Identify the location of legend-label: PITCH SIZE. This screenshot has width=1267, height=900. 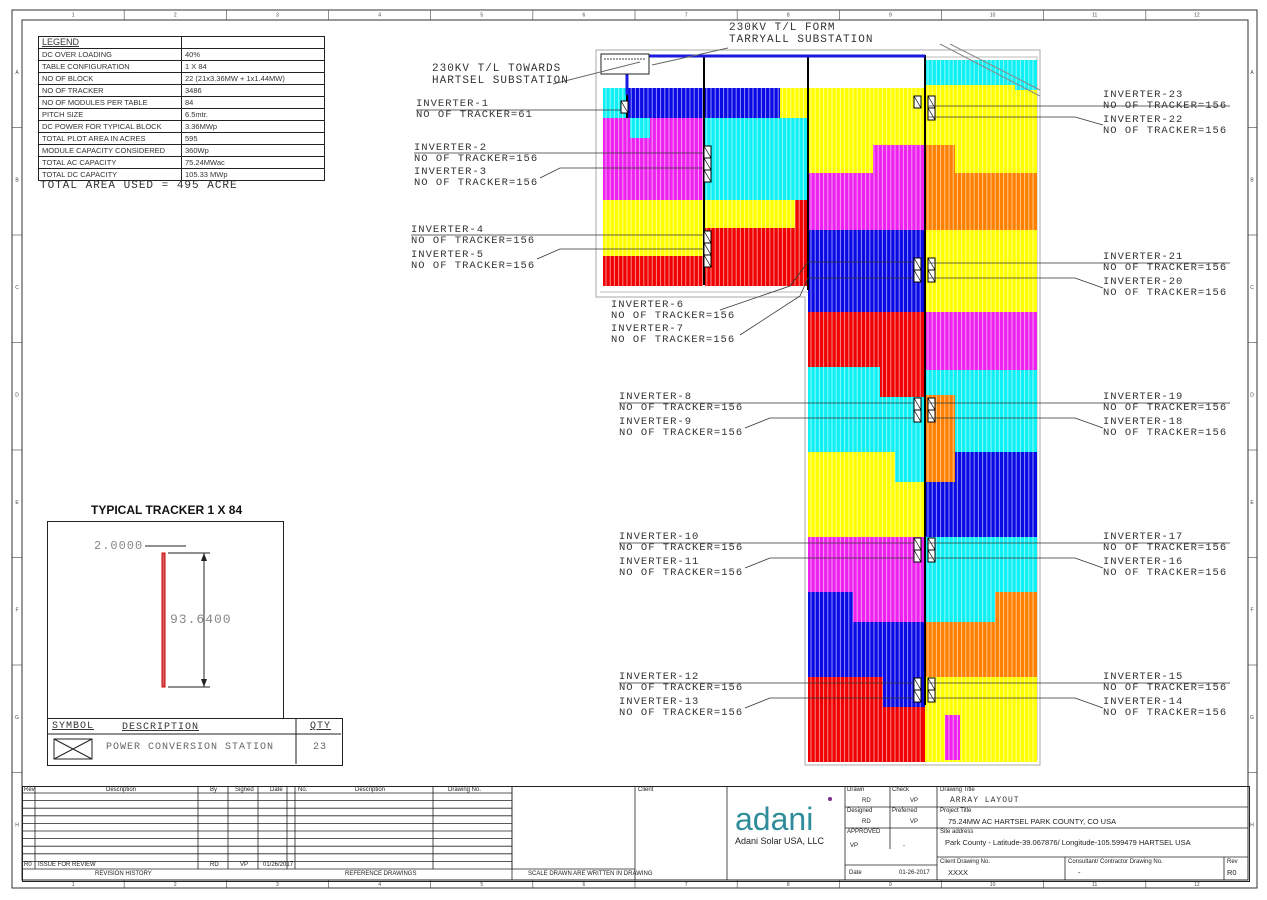
(110, 114).